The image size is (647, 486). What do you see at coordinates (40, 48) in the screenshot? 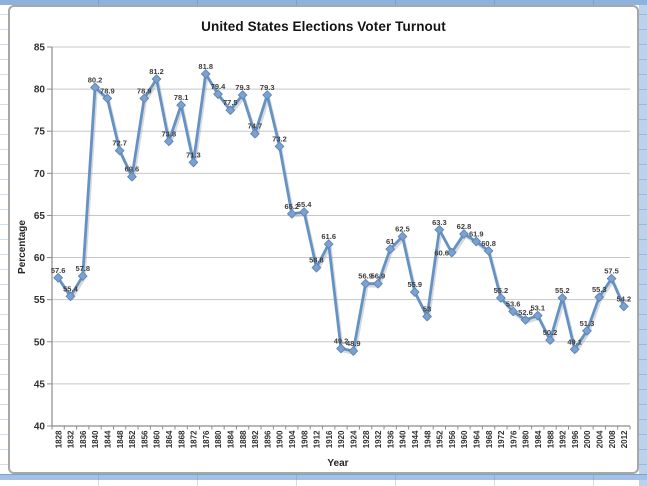
I see `y-tick-label: 85` at bounding box center [40, 48].